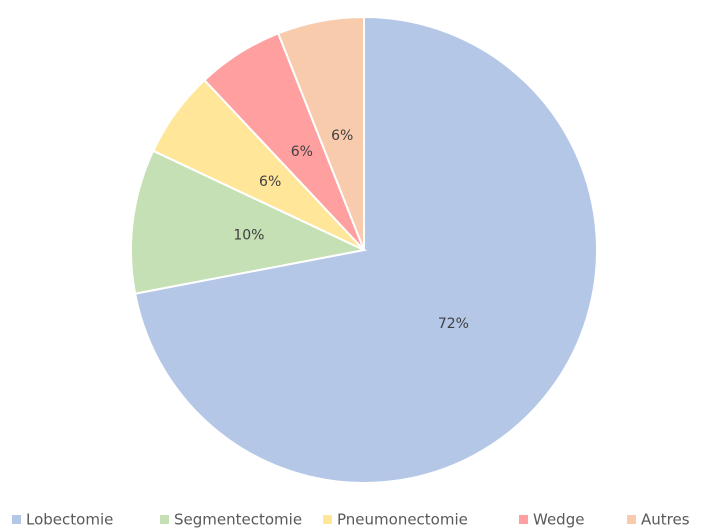 The image size is (727, 529). Describe the element at coordinates (665, 520) in the screenshot. I see `legend-label: Autres` at that location.